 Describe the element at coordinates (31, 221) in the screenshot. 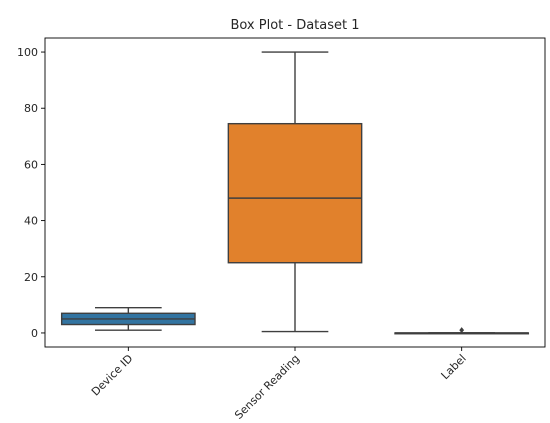

I see `y-tick-label: 40` at that location.